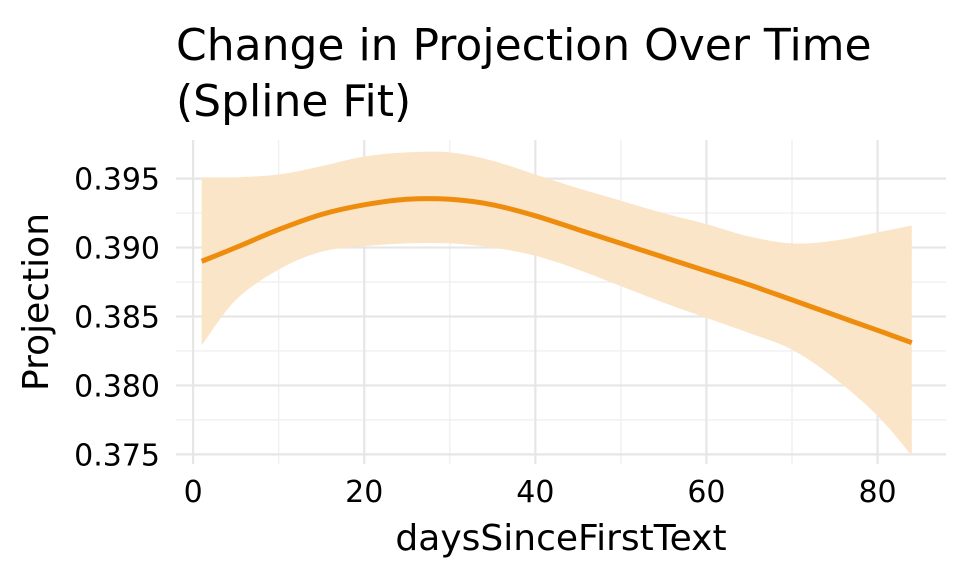 This screenshot has height=576, width=960. Describe the element at coordinates (293, 101) in the screenshot. I see `chart-title-line-2: (Spline Fit)` at that location.